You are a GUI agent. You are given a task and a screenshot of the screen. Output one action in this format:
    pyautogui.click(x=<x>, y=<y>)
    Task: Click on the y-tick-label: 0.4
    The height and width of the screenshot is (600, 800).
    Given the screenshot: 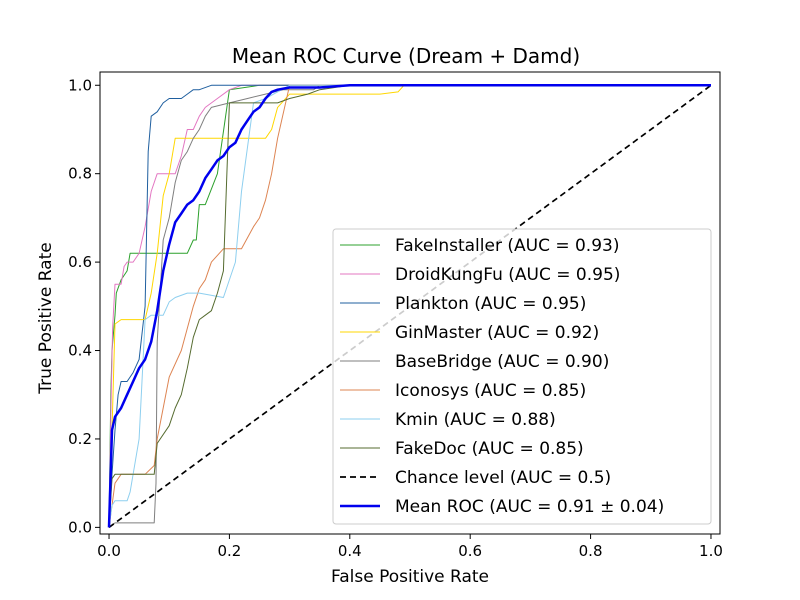 What is the action you would take?
    pyautogui.click(x=80, y=351)
    